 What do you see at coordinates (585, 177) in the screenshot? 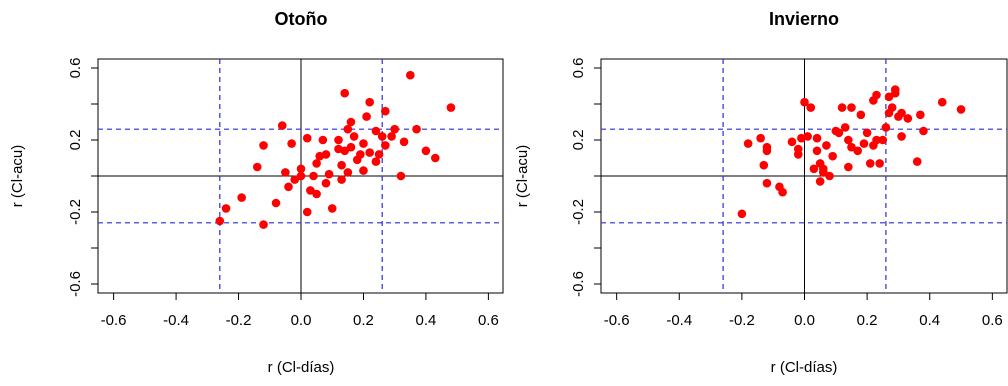
I see `y-axis: -0.6 -0.2 0.2 0.6` at bounding box center [585, 177].